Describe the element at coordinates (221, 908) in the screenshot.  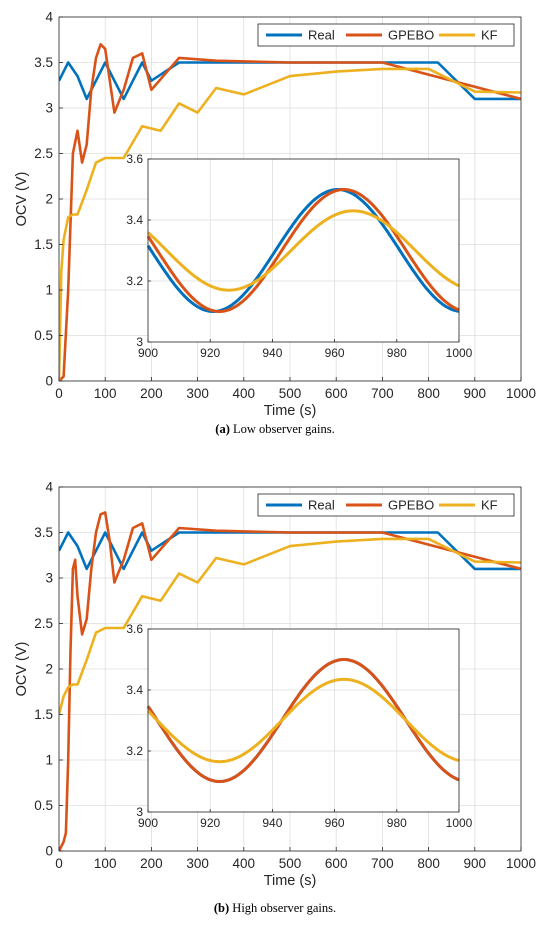
I see `caption-tag: (b)` at that location.